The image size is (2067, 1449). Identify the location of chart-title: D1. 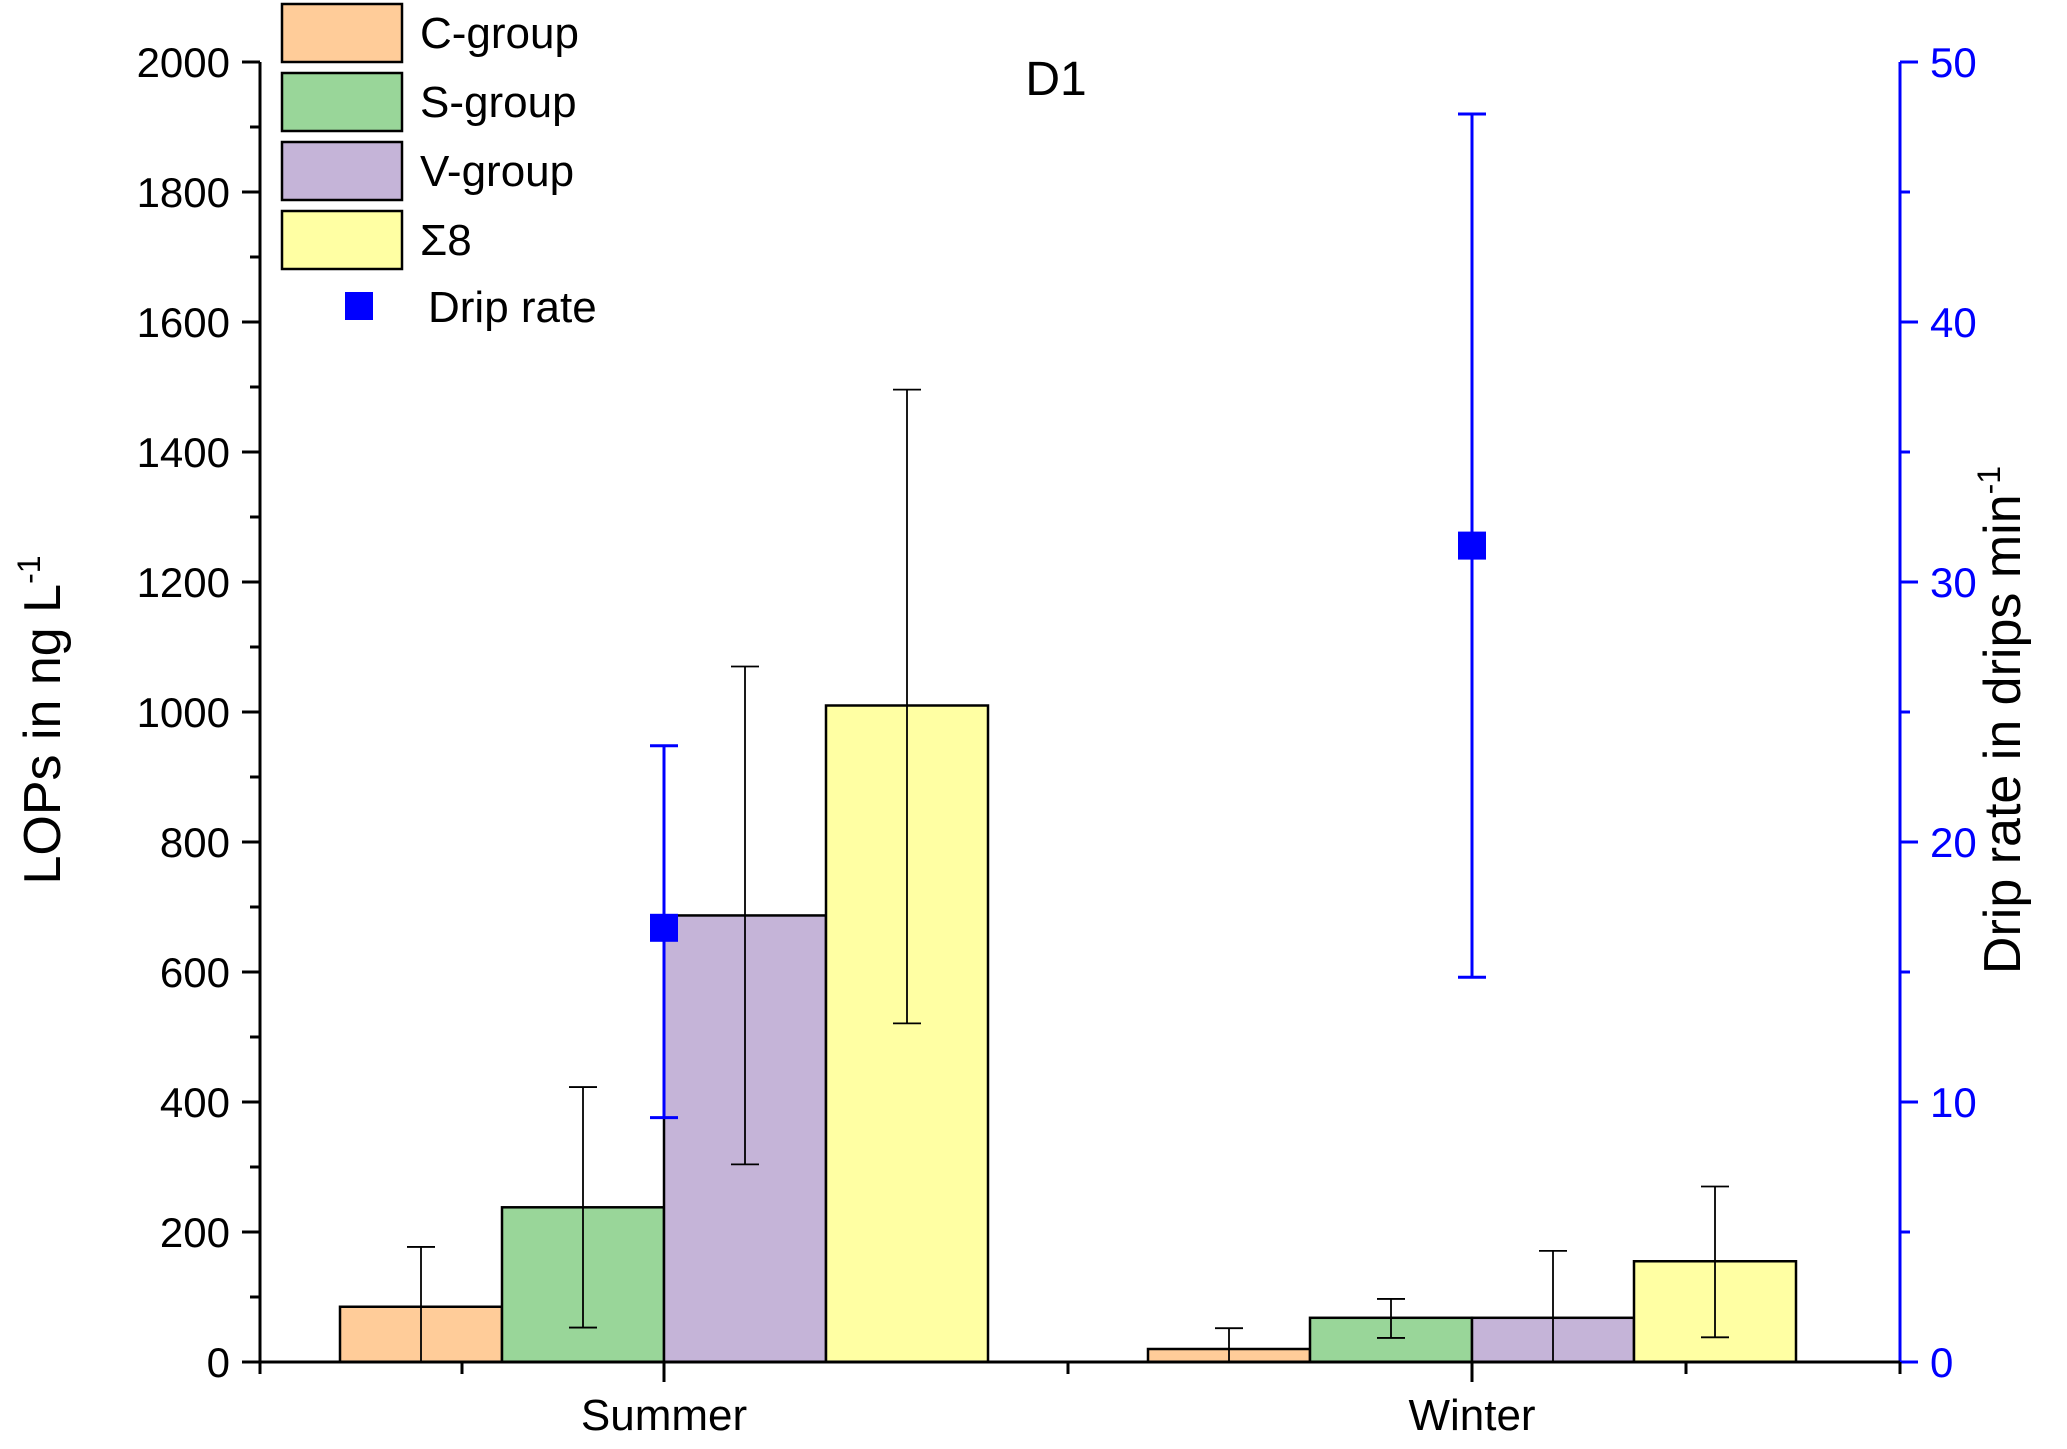
(1055, 79).